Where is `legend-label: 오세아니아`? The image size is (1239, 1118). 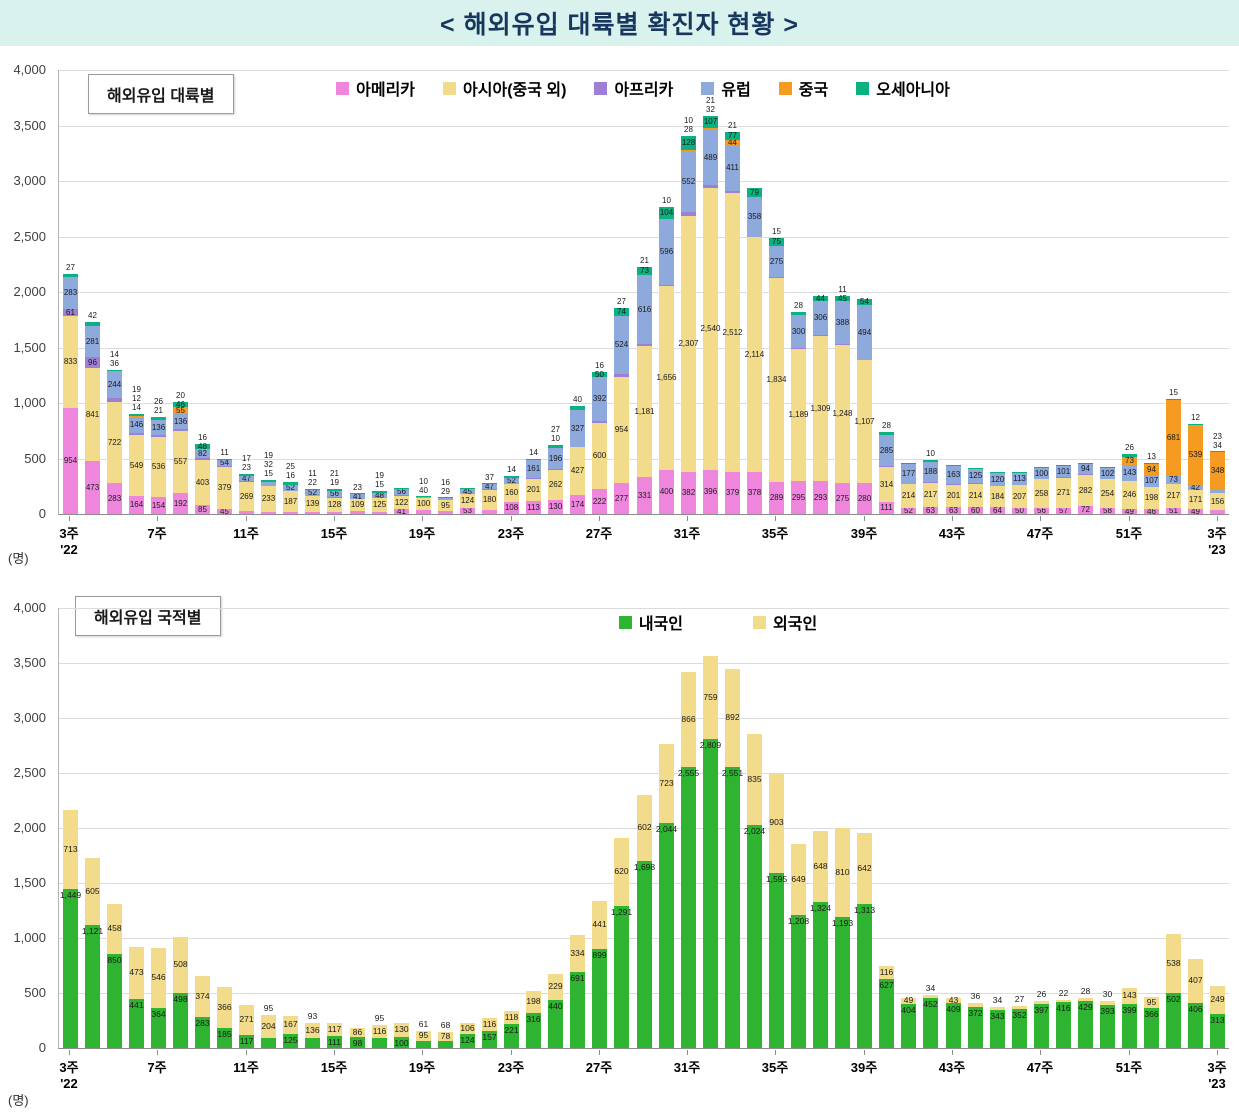 legend-label: 오세아니아 is located at coordinates (913, 90).